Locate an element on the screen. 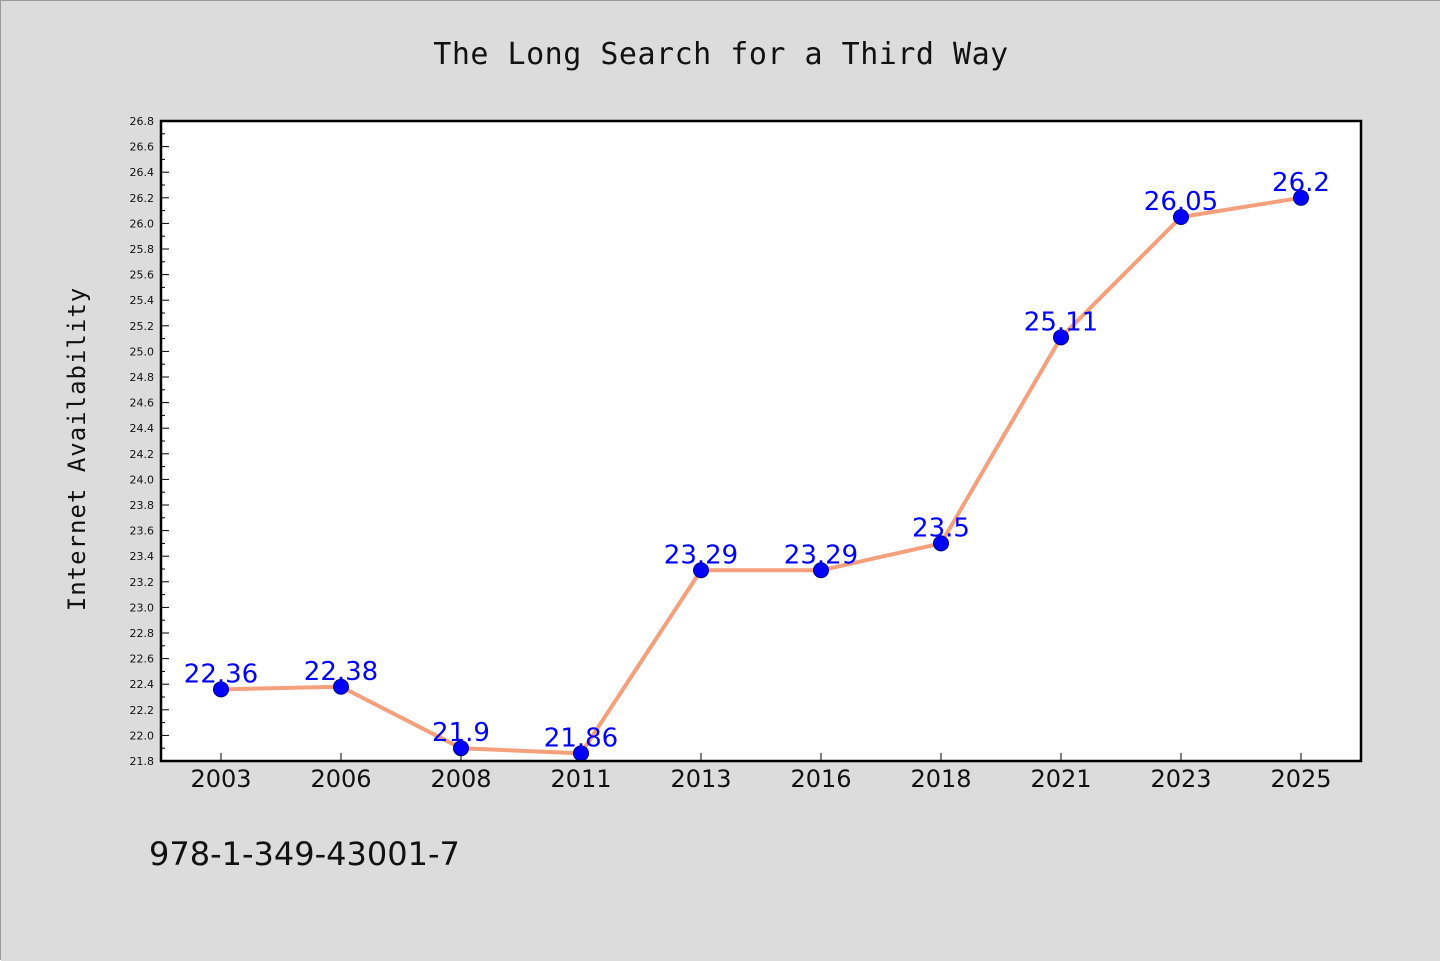 This screenshot has width=1440, height=961. y-tick-label: 26.8 is located at coordinates (142, 121).